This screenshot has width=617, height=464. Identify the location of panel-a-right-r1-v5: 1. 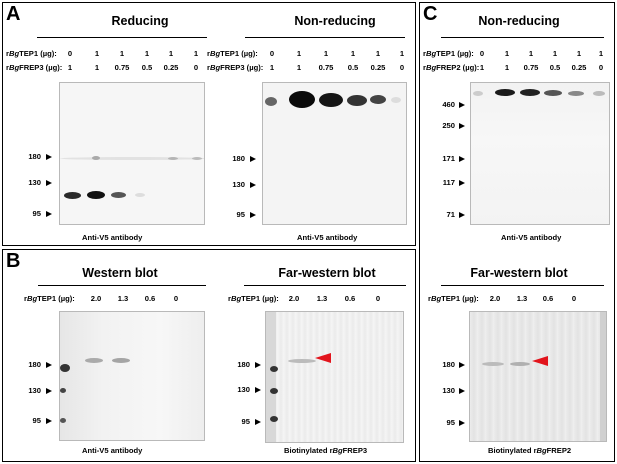
(402, 53).